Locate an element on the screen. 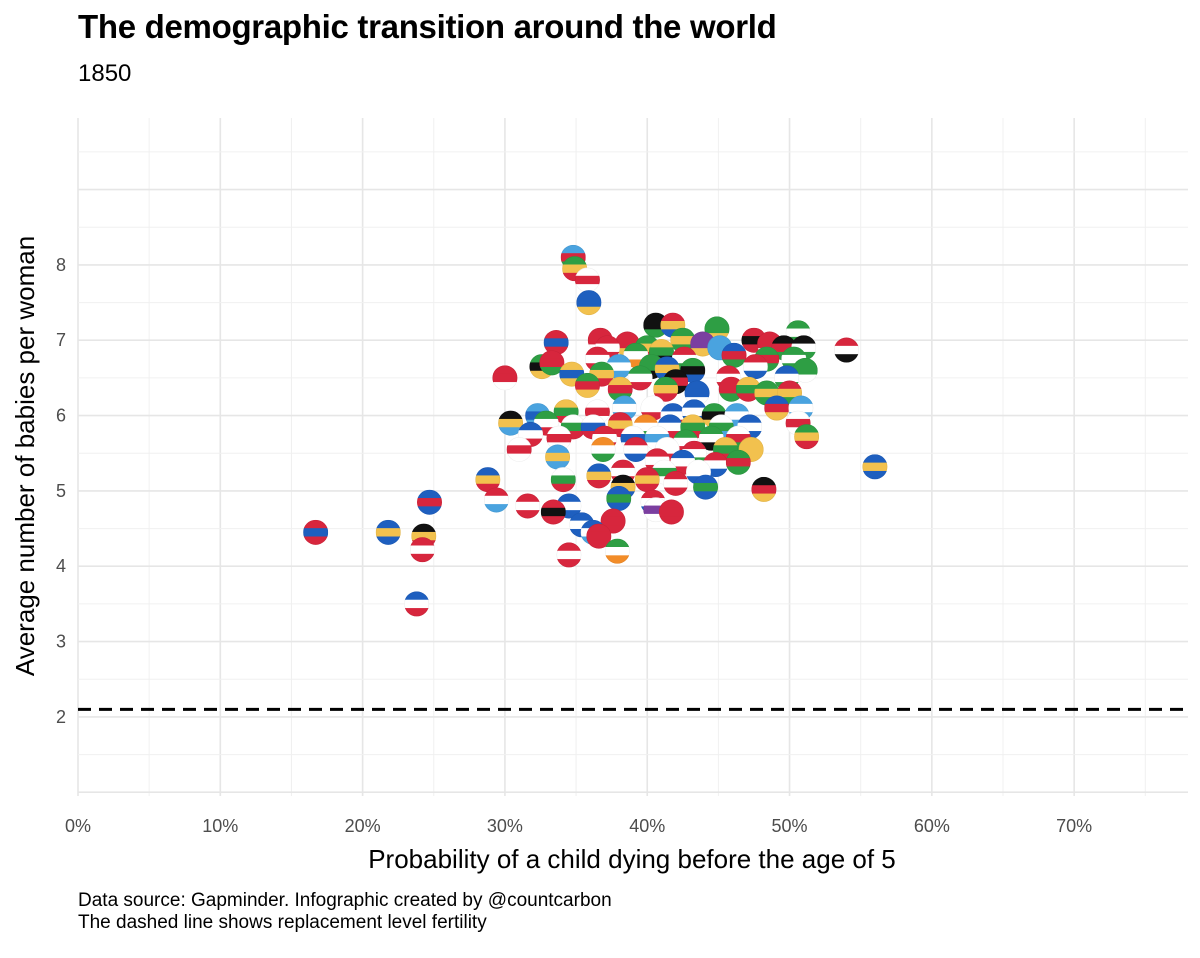 Image resolution: width=1200 pixels, height=958 pixels. y-axis-title: Average number of babies per woman is located at coordinates (25, 456).